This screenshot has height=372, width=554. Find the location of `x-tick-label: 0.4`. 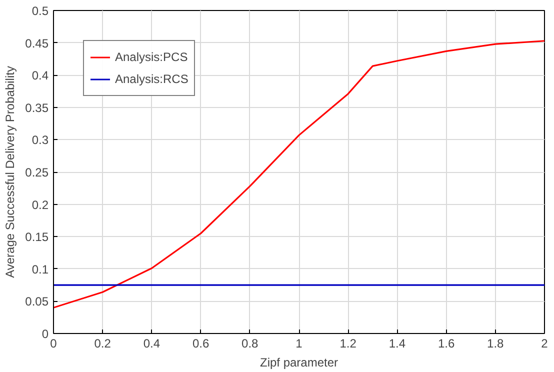

x-tick-label: 0.4 is located at coordinates (151, 343).